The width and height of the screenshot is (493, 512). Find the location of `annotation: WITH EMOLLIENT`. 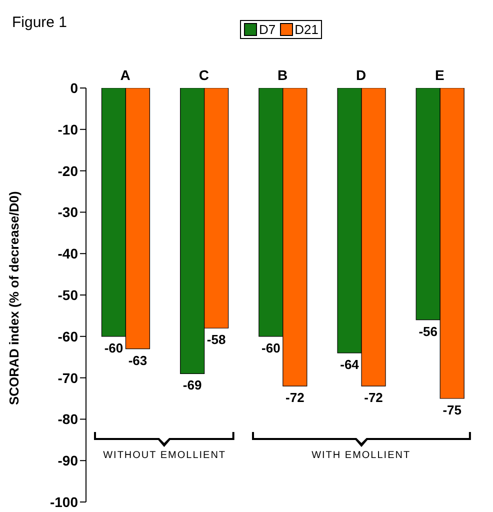

annotation: WITH EMOLLIENT is located at coordinates (361, 455).